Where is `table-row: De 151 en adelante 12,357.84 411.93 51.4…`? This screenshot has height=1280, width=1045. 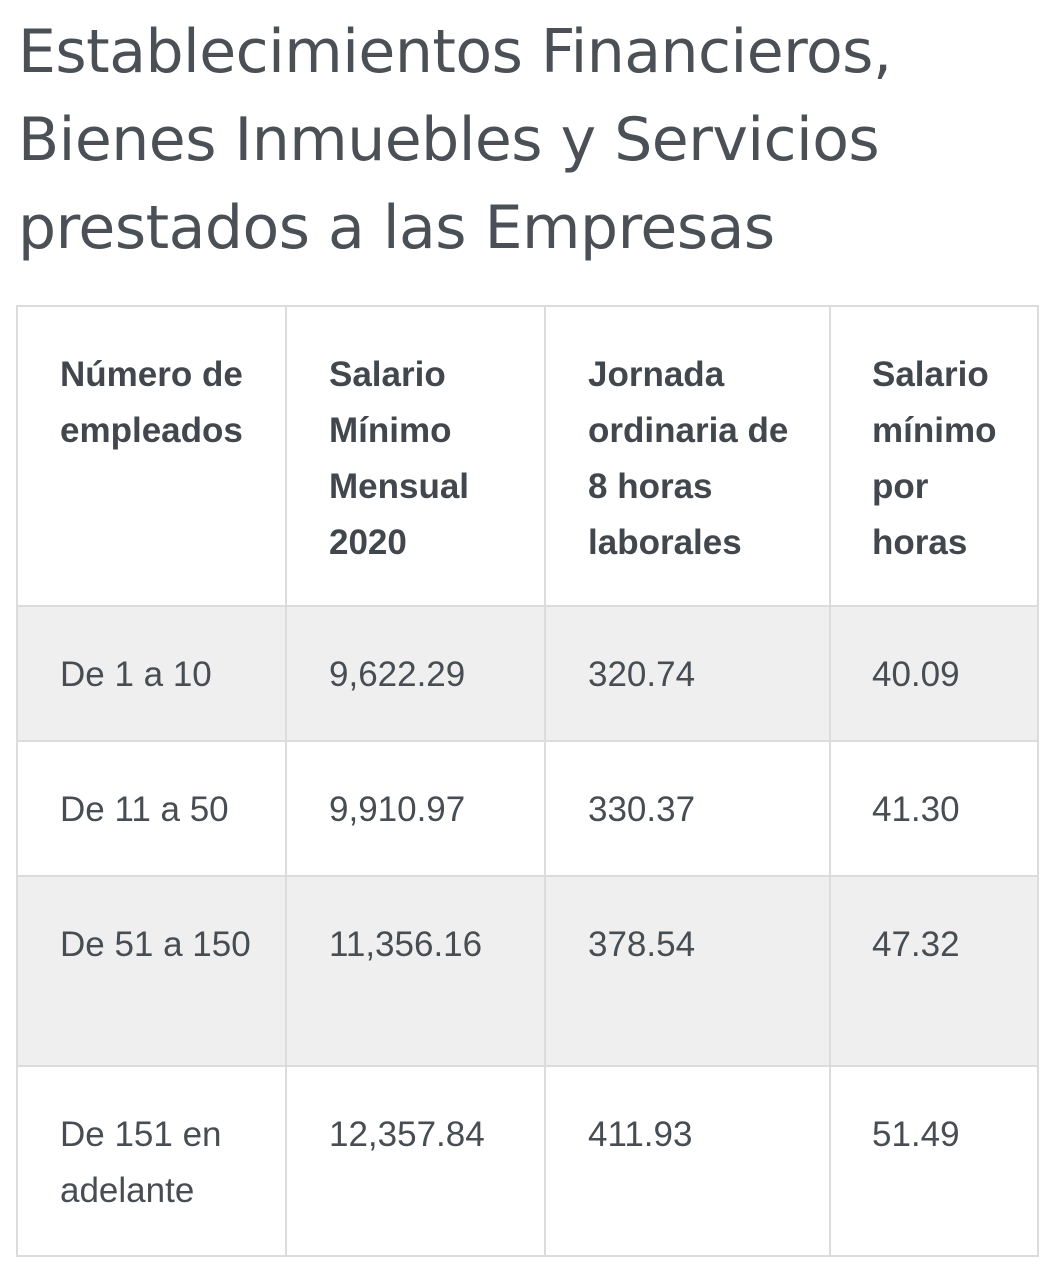
table-row: De 151 en adelante 12,357.84 411.93 51.4… is located at coordinates (527, 1161).